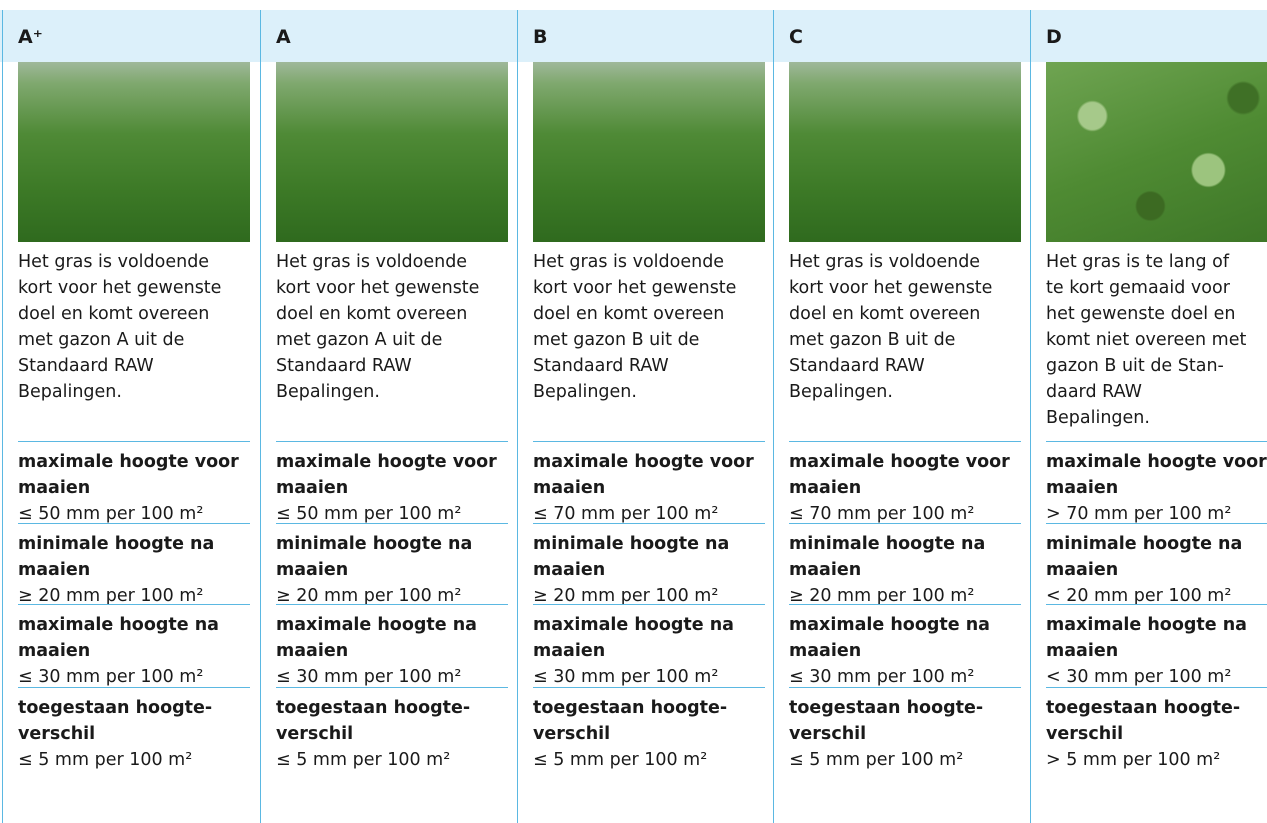 This screenshot has height=823, width=1267. What do you see at coordinates (1054, 37) in the screenshot?
I see `grade-label: D` at bounding box center [1054, 37].